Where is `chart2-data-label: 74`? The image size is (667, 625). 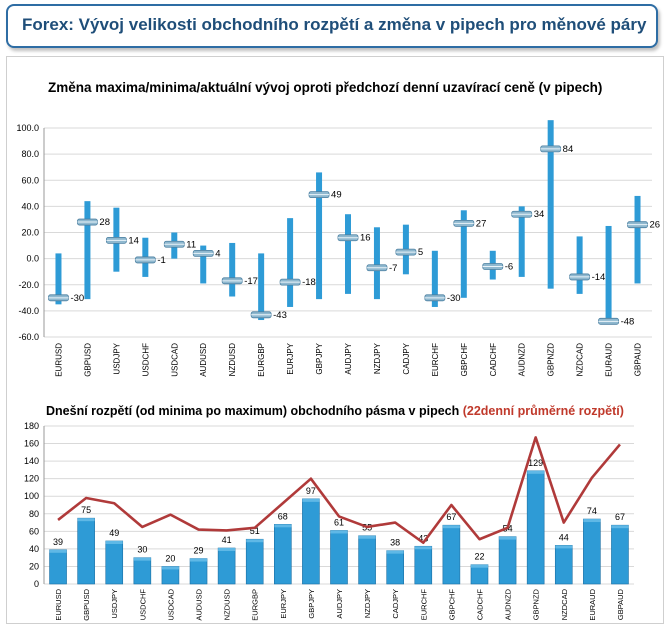 chart2-data-label: 74 is located at coordinates (592, 511).